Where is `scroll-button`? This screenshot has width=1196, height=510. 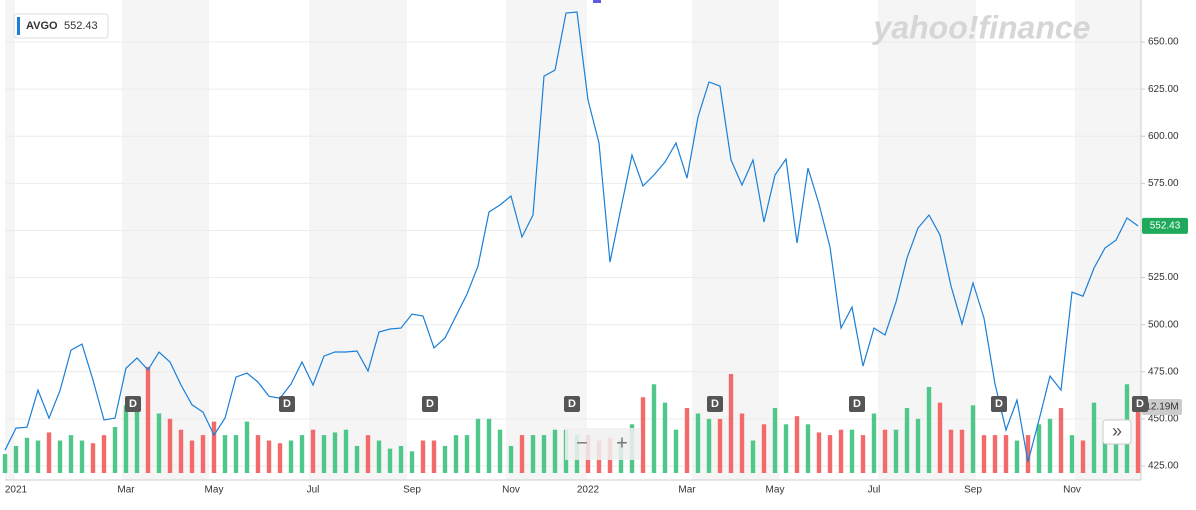
scroll-button is located at coordinates (1117, 432).